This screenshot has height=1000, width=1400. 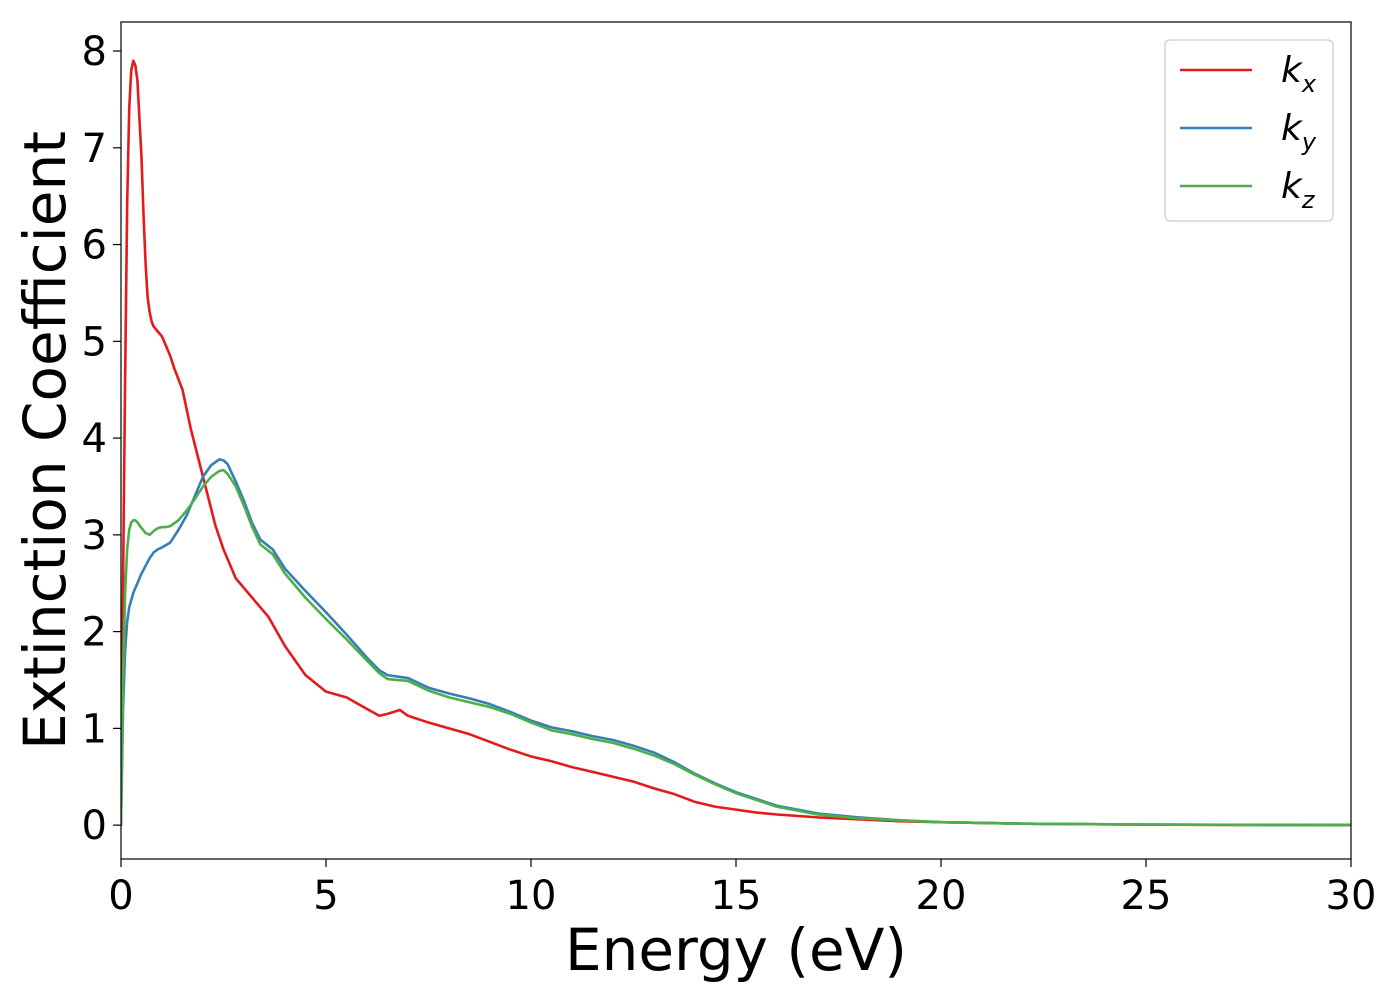 I want to click on legend-box, so click(x=1249, y=130).